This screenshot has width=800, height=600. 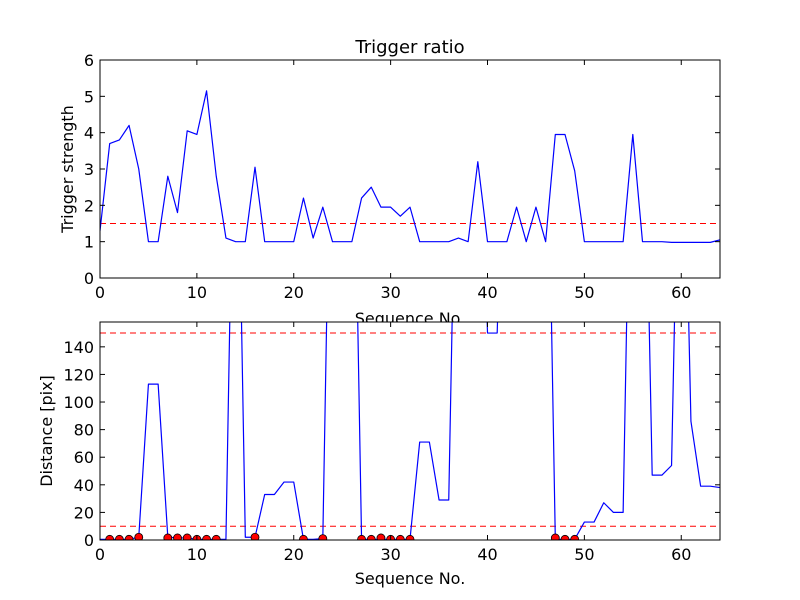 I want to click on y-tick-label: 3, so click(x=89, y=169).